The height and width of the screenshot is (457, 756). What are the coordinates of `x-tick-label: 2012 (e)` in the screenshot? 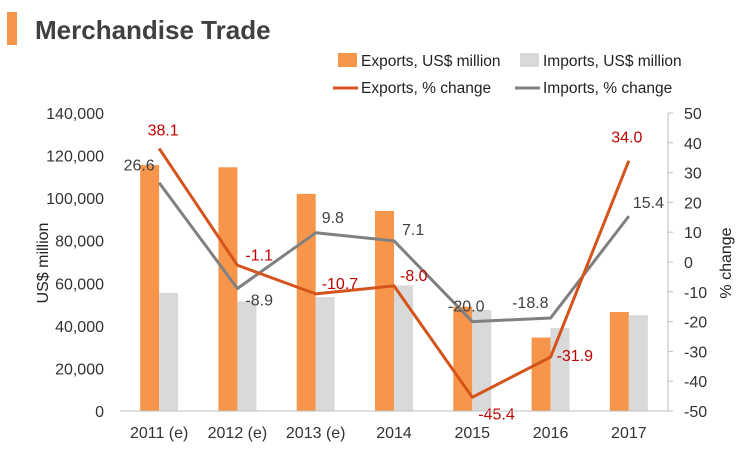 It's located at (238, 433).